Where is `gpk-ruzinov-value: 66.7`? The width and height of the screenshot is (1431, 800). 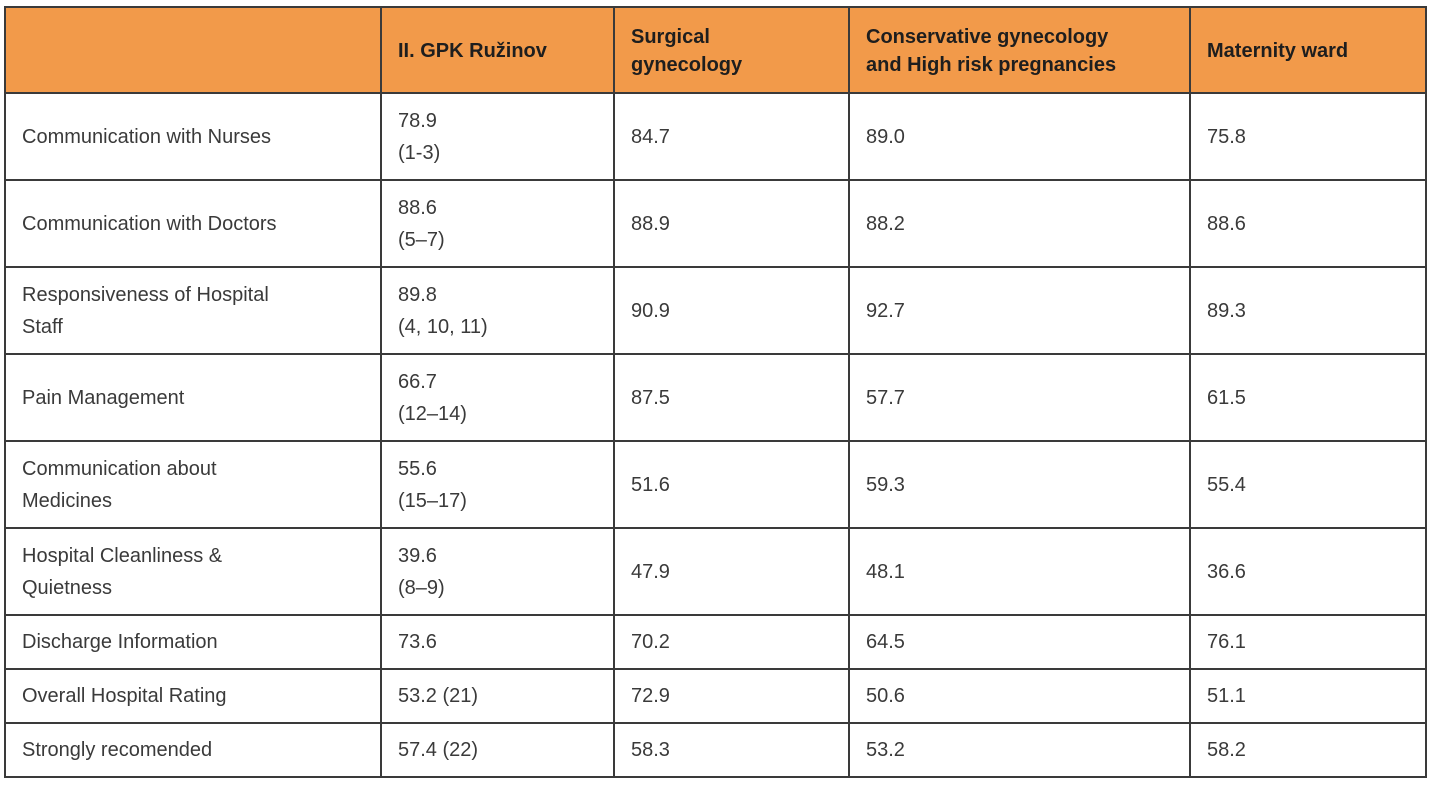
gpk-ruzinov-value: 66.7 is located at coordinates (417, 381).